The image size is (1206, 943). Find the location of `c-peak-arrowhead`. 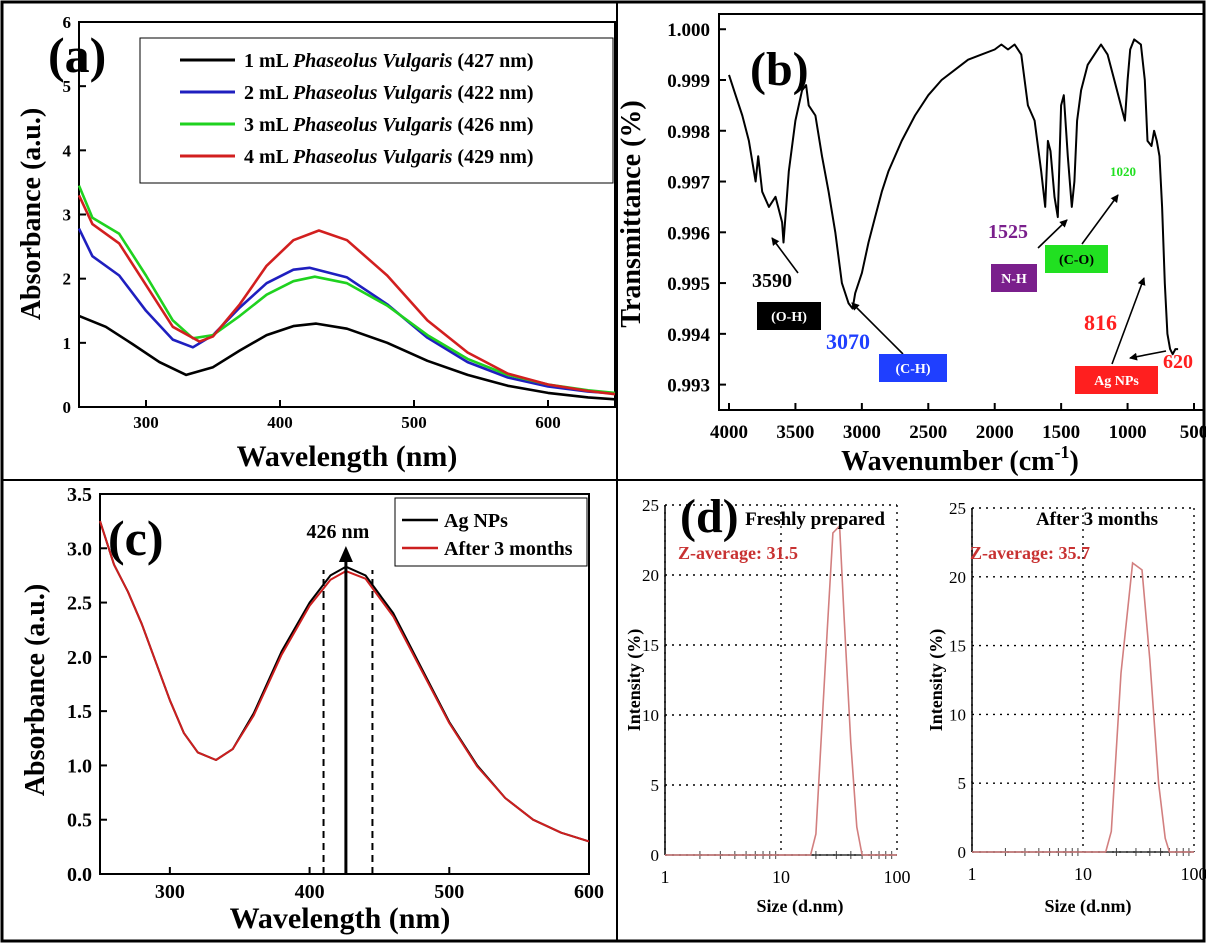

c-peak-arrowhead is located at coordinates (345, 554).